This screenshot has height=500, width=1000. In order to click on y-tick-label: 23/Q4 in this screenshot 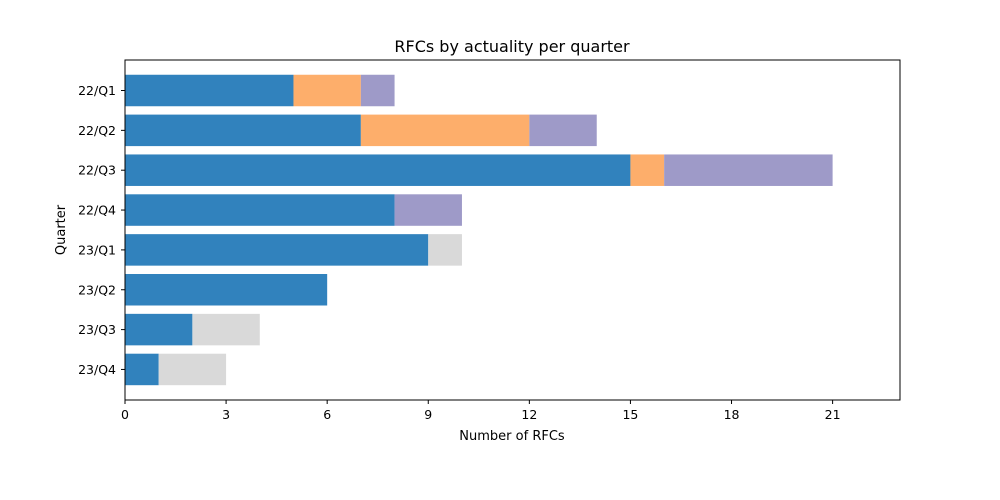, I will do `click(97, 369)`.